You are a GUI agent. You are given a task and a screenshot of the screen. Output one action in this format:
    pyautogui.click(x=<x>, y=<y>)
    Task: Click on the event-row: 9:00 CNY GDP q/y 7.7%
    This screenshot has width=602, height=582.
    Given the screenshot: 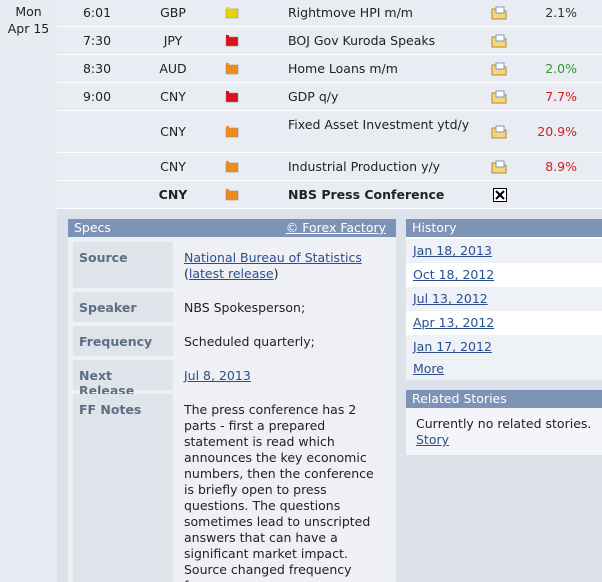 What is the action you would take?
    pyautogui.click(x=329, y=97)
    